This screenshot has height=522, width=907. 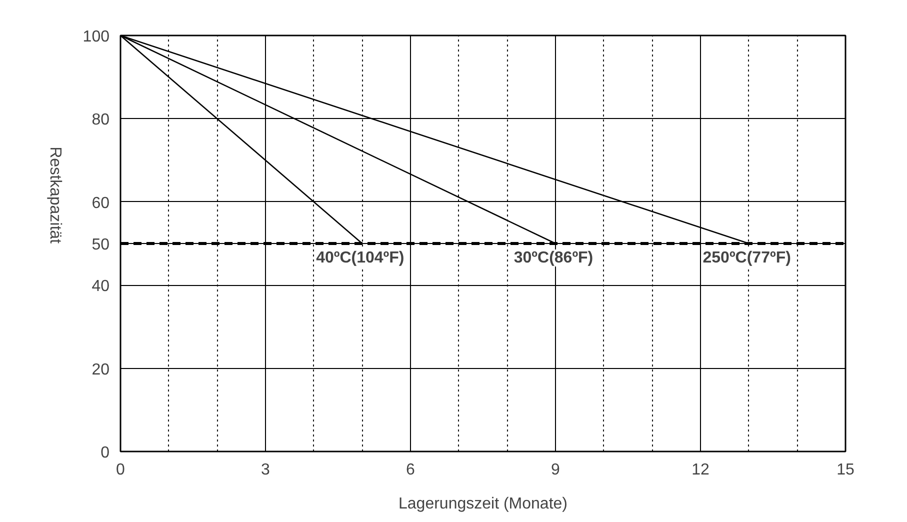 I want to click on series-label: 250ºC(77ºF), so click(x=746, y=258).